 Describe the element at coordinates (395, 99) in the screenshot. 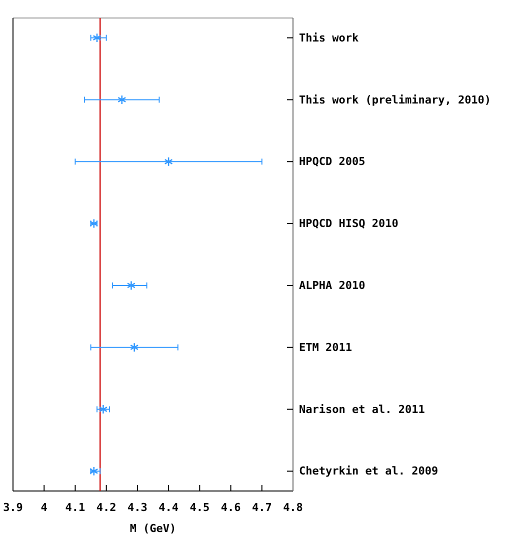

I see `y-tick-label: This work (preliminary, 2010)` at that location.